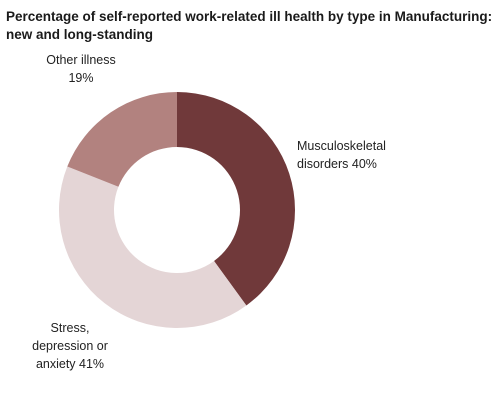  Describe the element at coordinates (79, 34) in the screenshot. I see `chart-title-line-2: new and long-standing` at that location.